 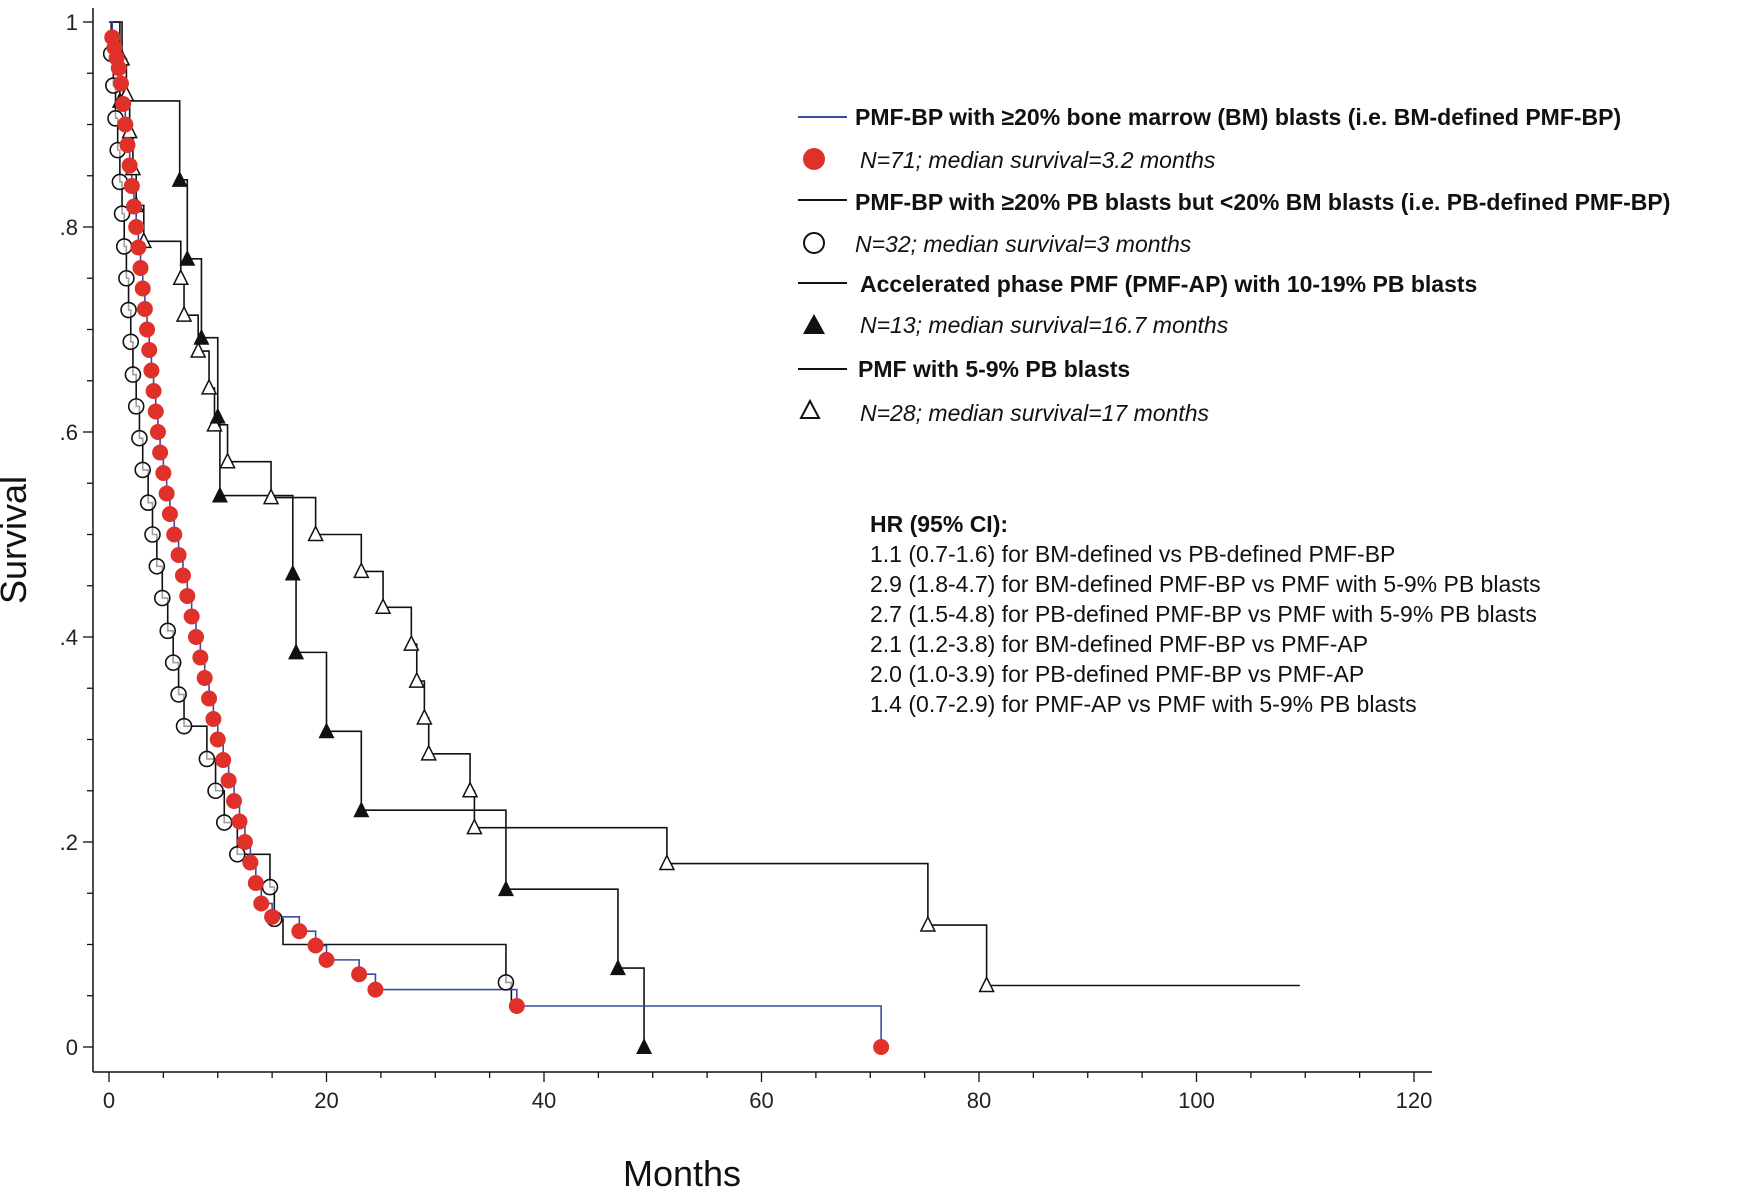 I want to click on y-tick-label: .6, so click(x=69, y=432).